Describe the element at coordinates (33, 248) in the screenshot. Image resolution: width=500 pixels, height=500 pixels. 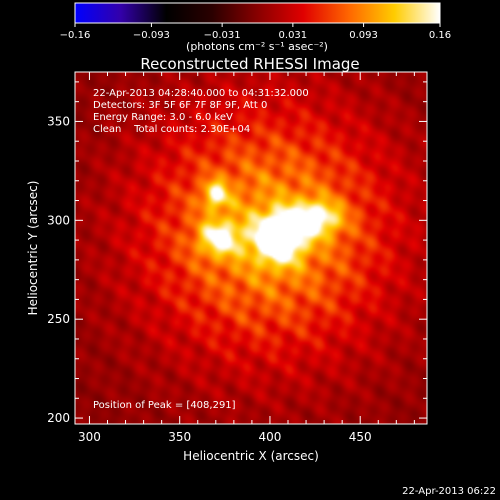
I see `y-axis-label: Heliocentric Y (arcsec)` at that location.